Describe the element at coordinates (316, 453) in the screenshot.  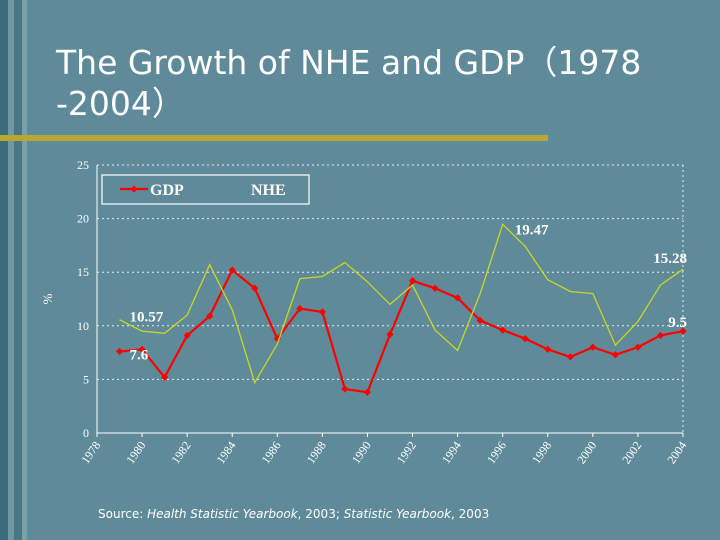
I see `x-tick-label: 1988` at that location.